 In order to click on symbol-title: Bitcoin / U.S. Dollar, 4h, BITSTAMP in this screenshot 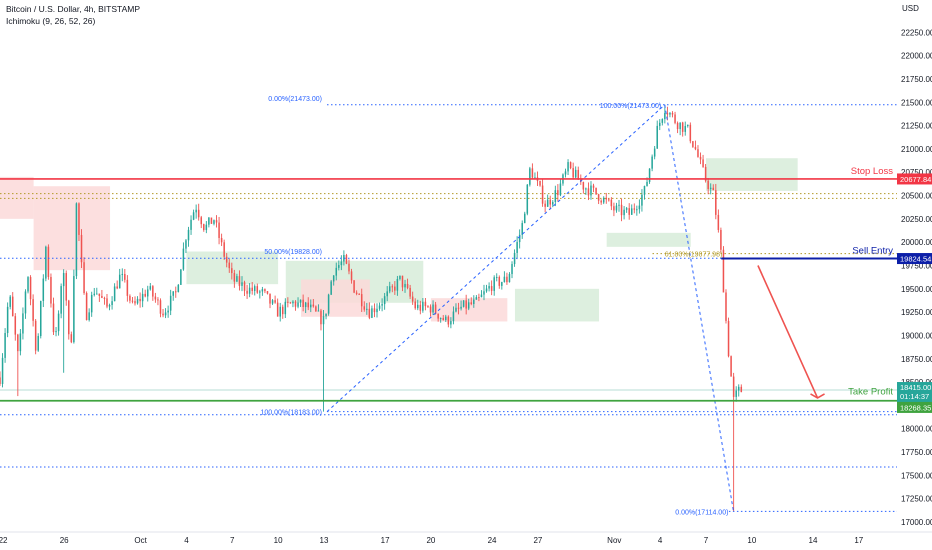, I will do `click(73, 9)`.